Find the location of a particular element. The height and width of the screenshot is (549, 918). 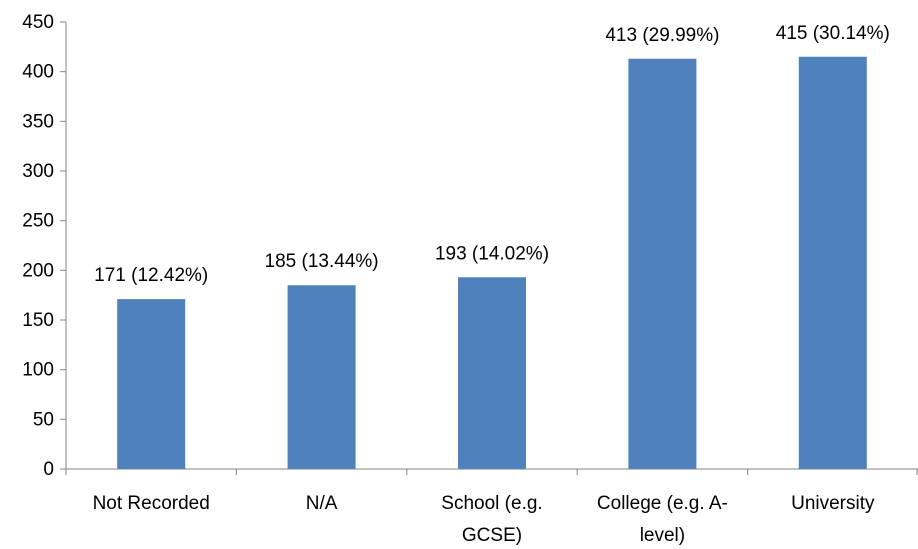

y-tick-label: 100 is located at coordinates (38, 370).